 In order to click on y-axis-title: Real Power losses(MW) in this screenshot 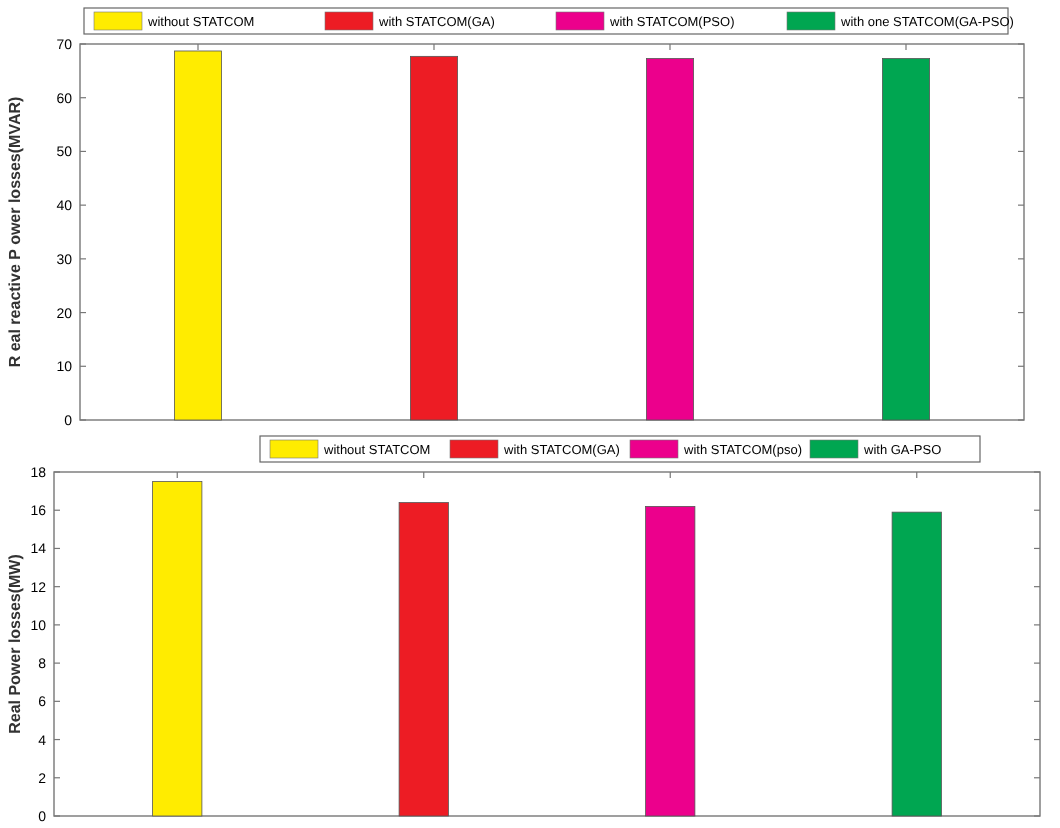, I will do `click(15, 643)`.